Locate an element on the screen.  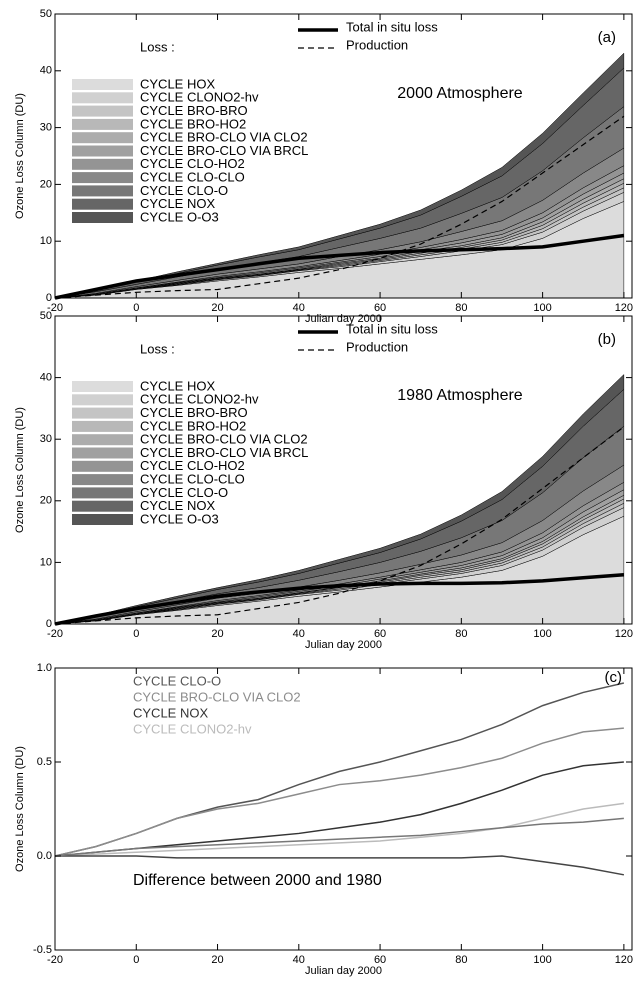
y-tick-label: 0.0 is located at coordinates (44, 856).